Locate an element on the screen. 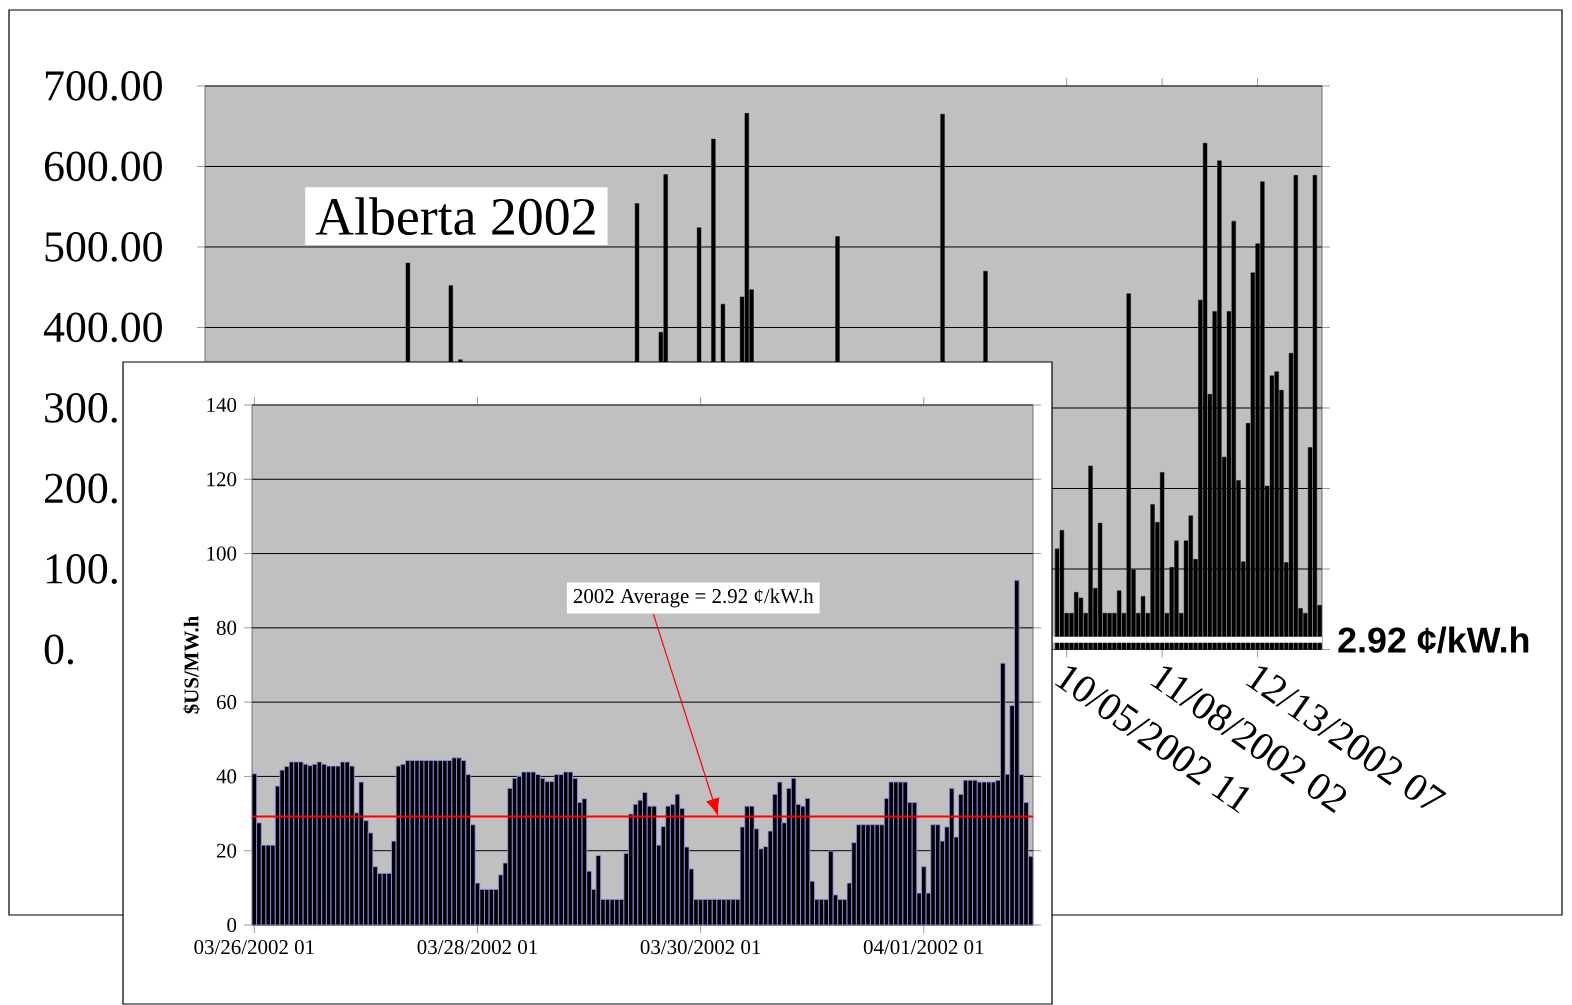 The image size is (1572, 1005). y-tick-label: 20 is located at coordinates (226, 850).